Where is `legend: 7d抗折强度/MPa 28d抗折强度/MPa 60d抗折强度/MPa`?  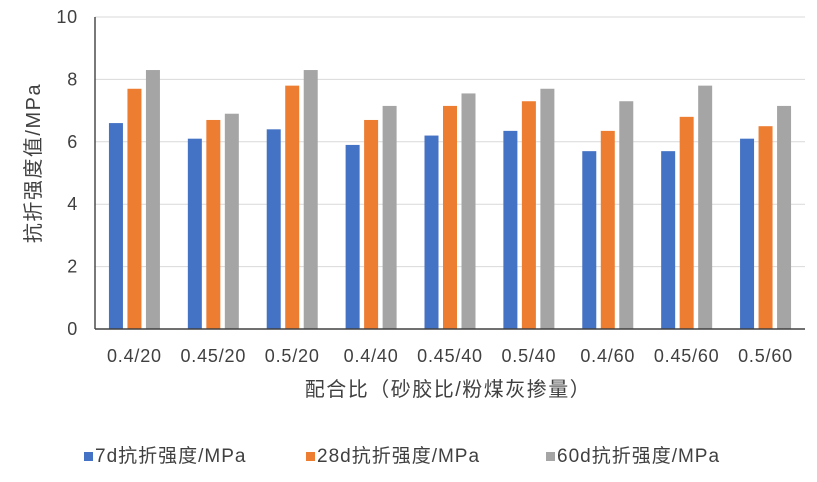 legend: 7d抗折强度/MPa 28d抗折强度/MPa 60d抗折强度/MPa is located at coordinates (402, 456).